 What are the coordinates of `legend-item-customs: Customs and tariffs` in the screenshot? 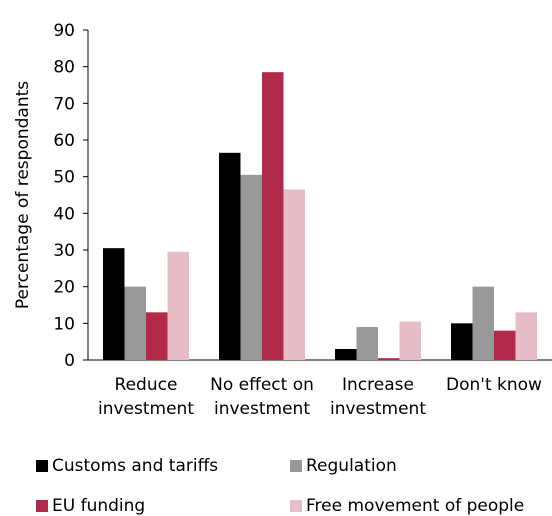 It's located at (127, 466).